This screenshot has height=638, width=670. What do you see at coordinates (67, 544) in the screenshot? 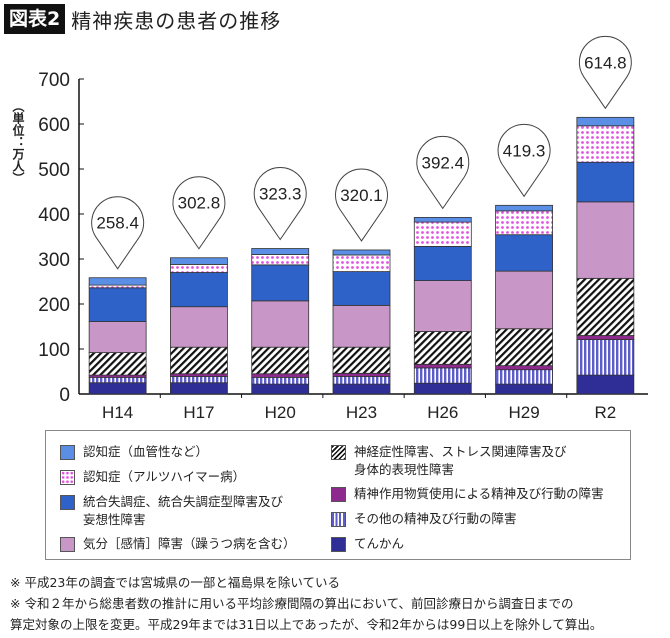
I see `swatch-mood` at bounding box center [67, 544].